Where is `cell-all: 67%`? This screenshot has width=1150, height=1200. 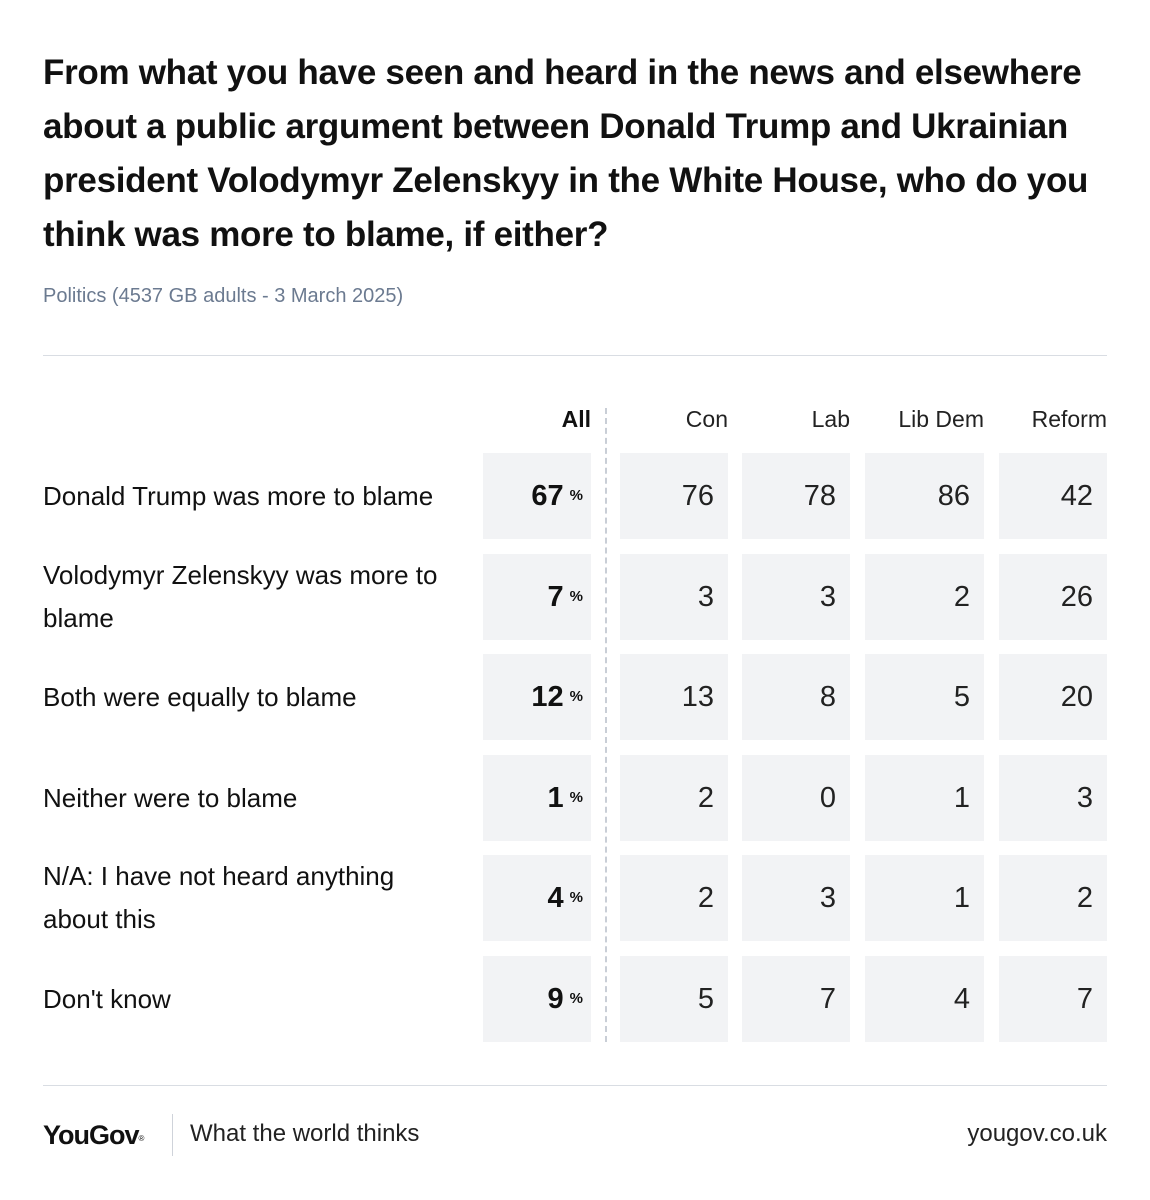
cell-all: 67% is located at coordinates (537, 496).